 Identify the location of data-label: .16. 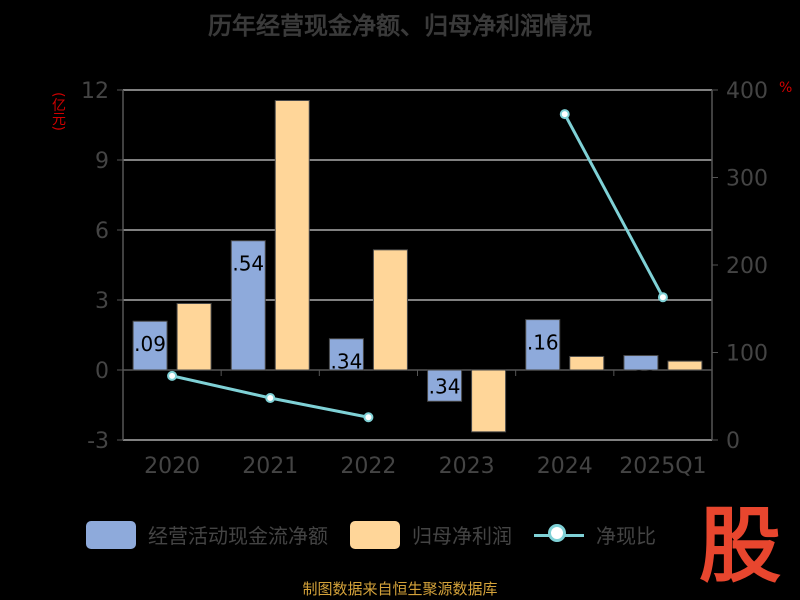
(543, 343).